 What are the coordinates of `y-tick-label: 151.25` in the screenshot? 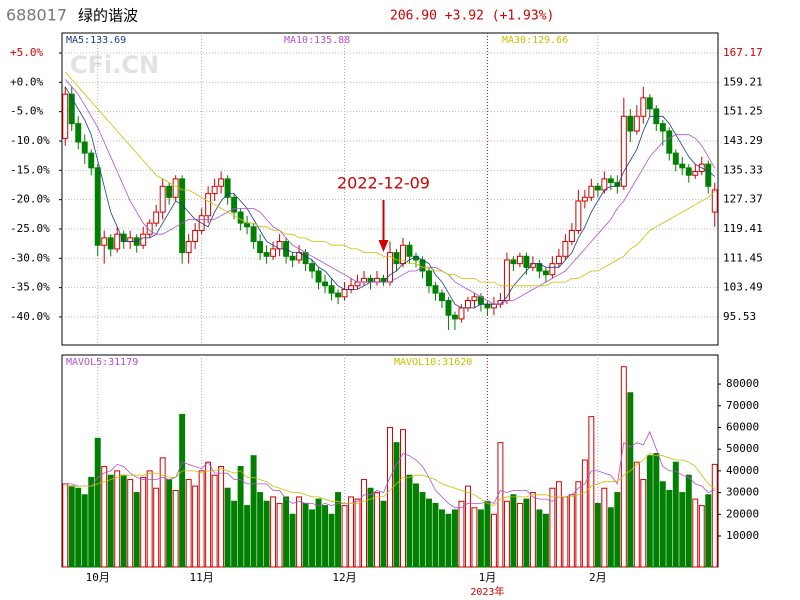 It's located at (743, 111).